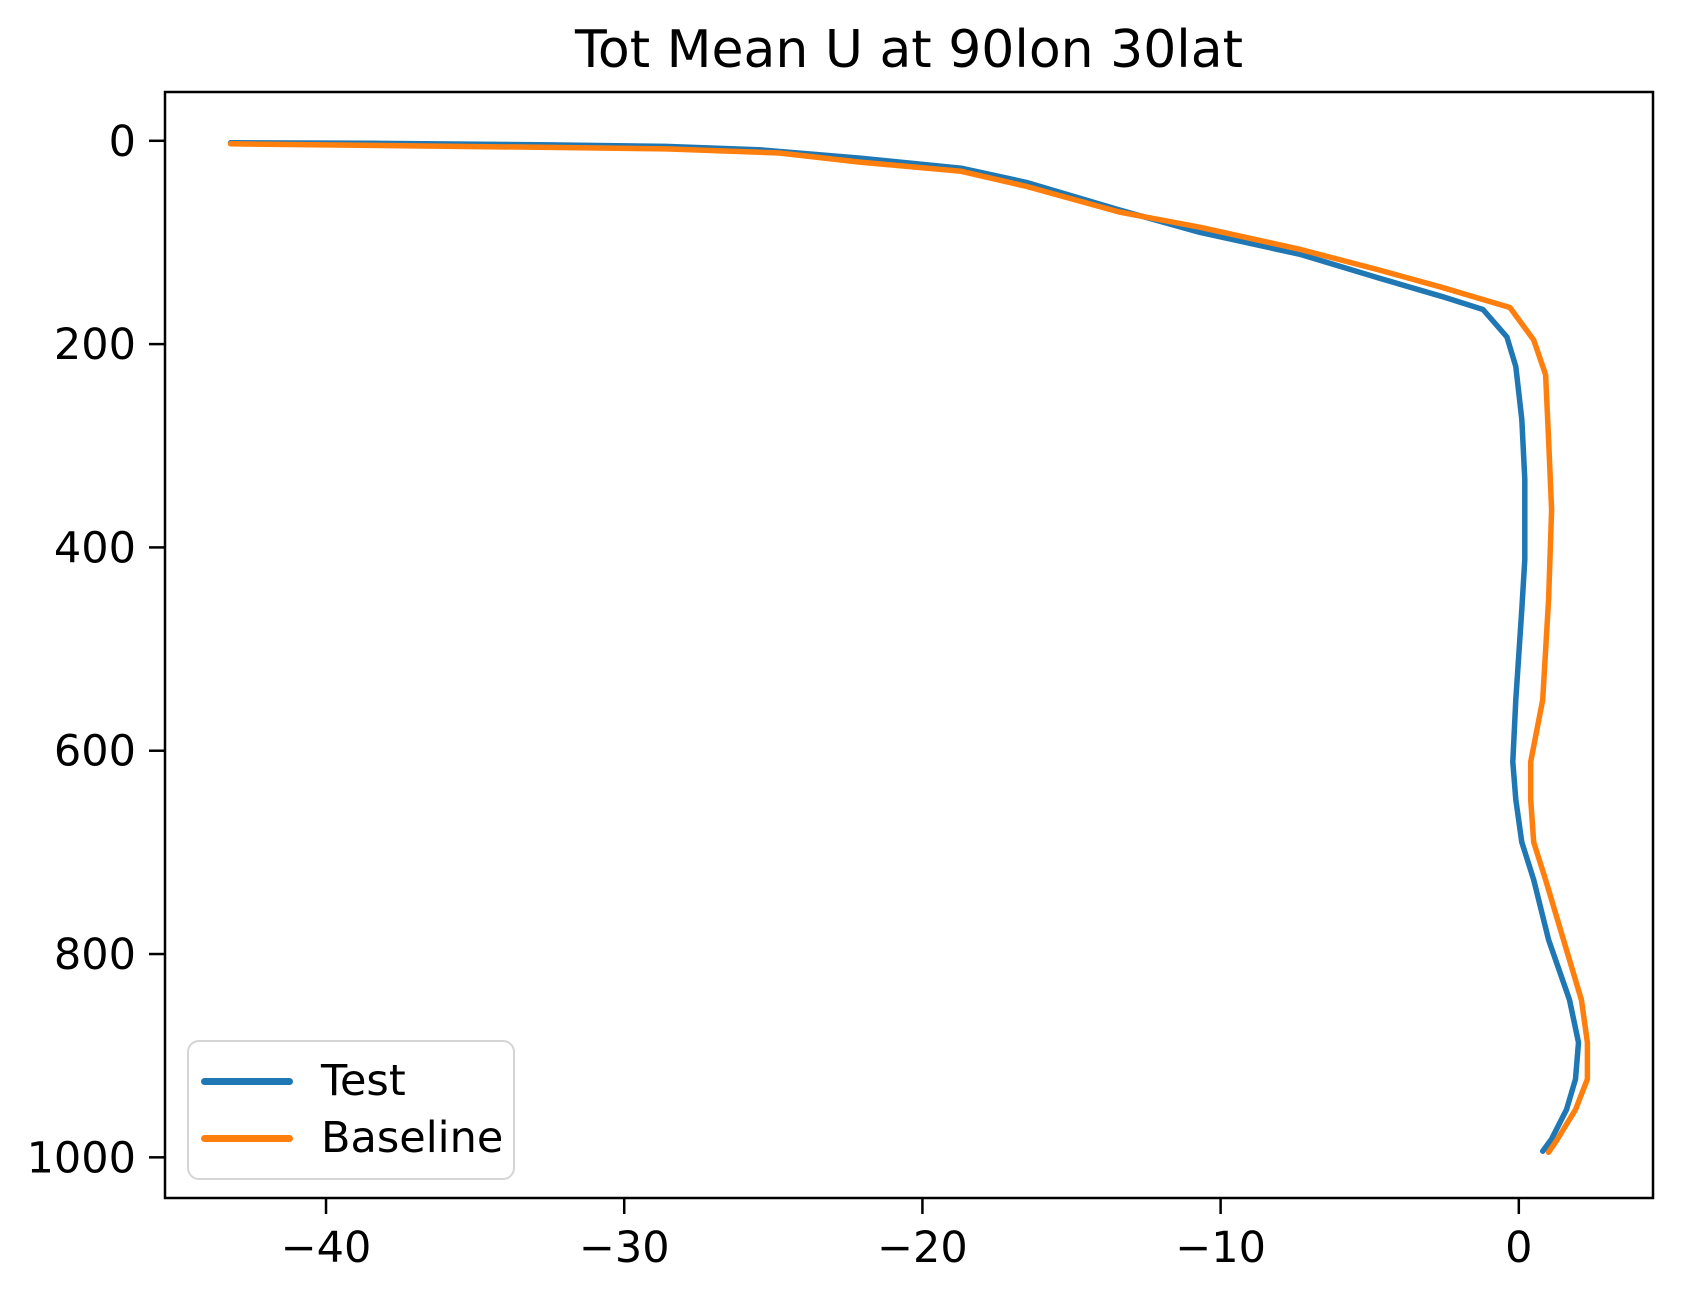 The width and height of the screenshot is (1683, 1302). What do you see at coordinates (122, 142) in the screenshot?
I see `y-tick-label: 0` at bounding box center [122, 142].